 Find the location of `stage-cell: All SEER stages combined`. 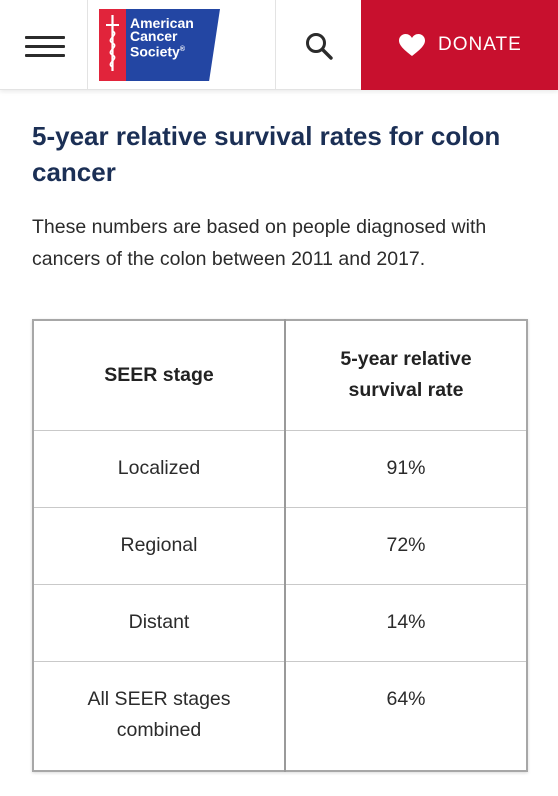

stage-cell: All SEER stages combined is located at coordinates (159, 716).